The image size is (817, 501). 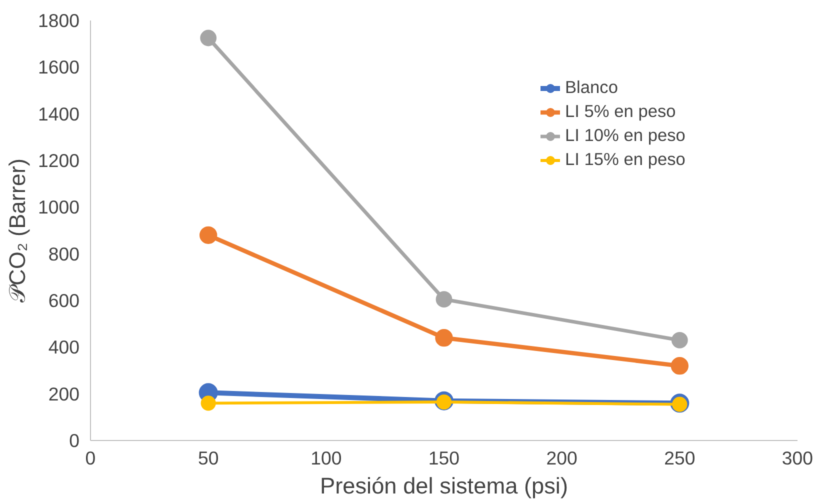 What do you see at coordinates (620, 111) in the screenshot?
I see `legend-label: LI 5% en peso` at bounding box center [620, 111].